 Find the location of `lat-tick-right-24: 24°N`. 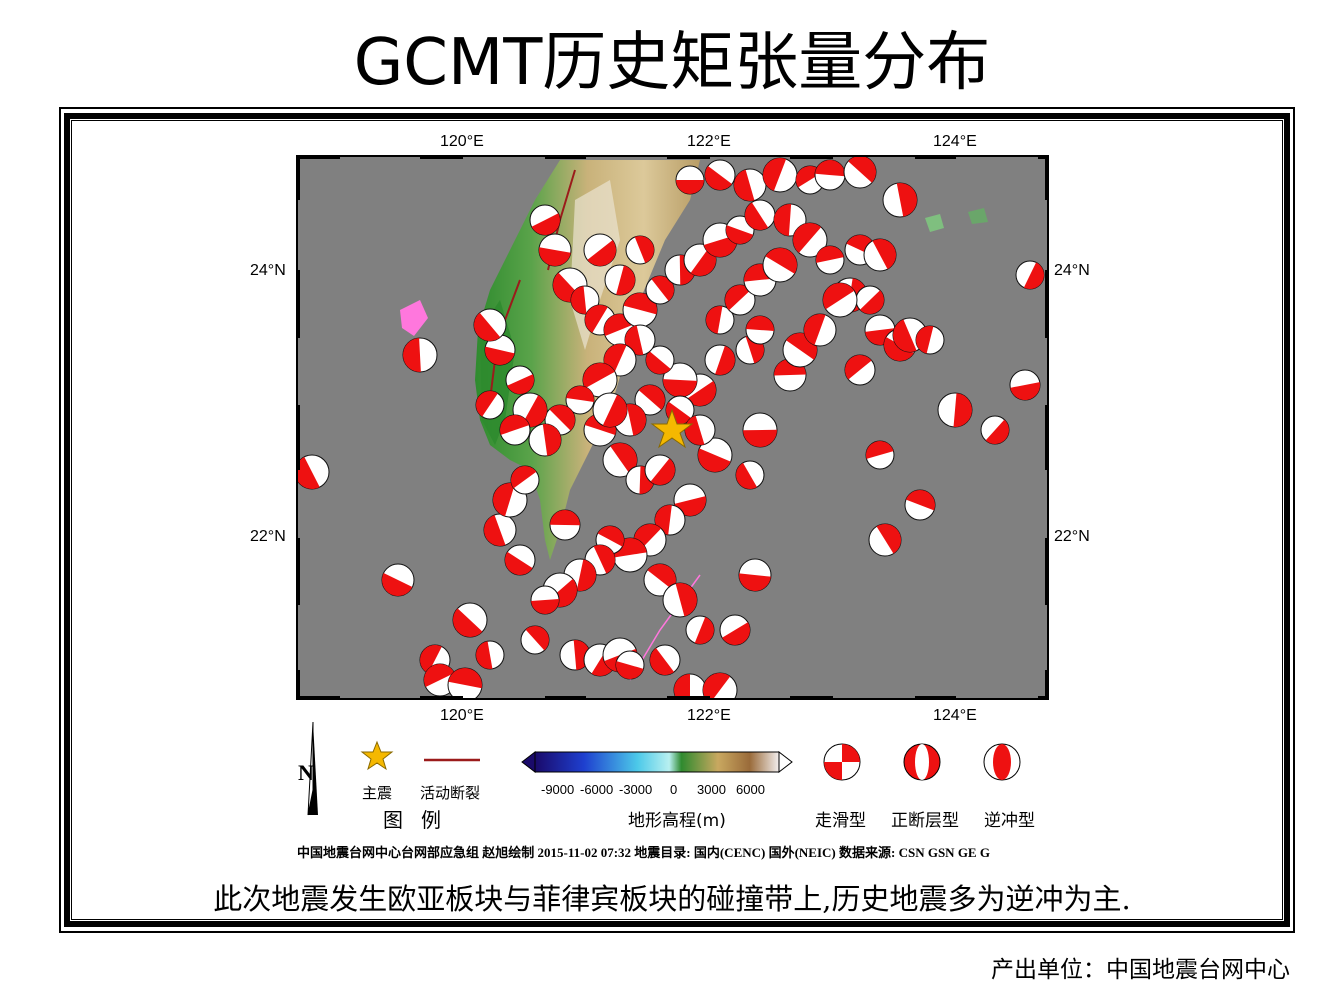

lat-tick-right-24: 24°N is located at coordinates (1072, 270).